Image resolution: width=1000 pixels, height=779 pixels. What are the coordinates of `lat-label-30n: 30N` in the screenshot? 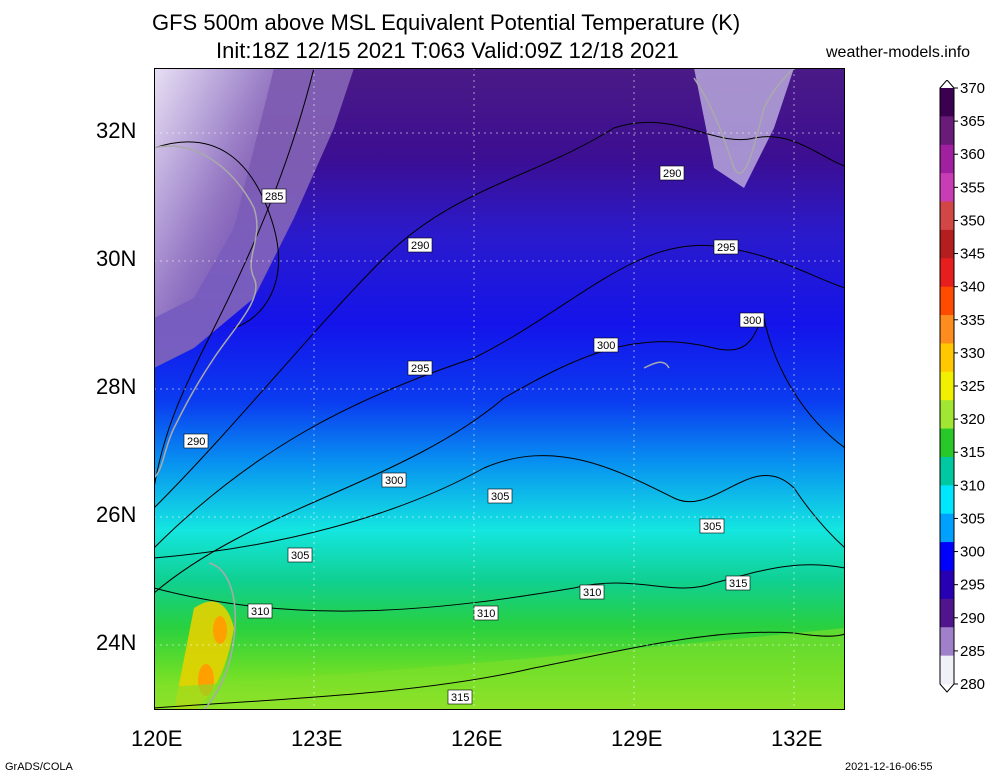 It's located at (116, 258).